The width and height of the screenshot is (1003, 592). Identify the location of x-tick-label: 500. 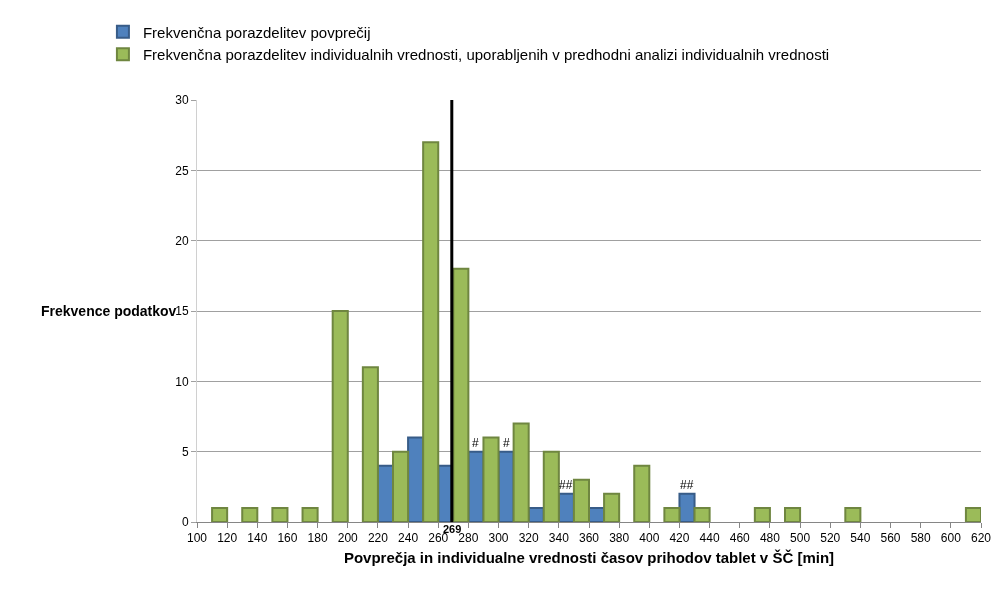
(800, 538).